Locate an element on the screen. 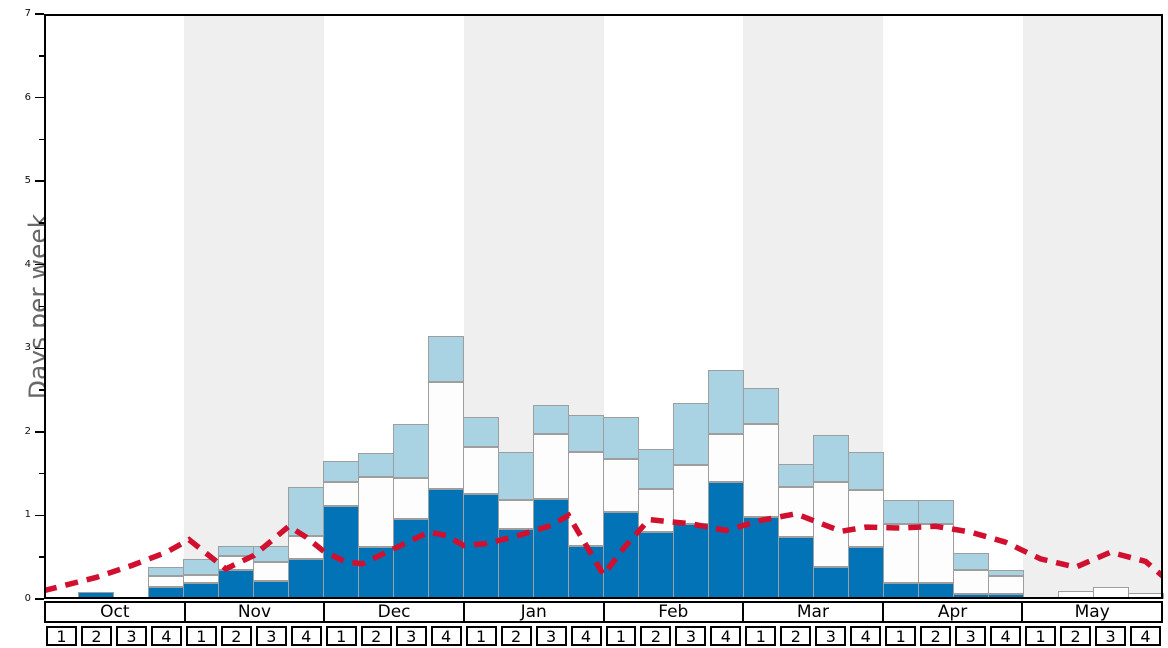 This screenshot has width=1168, height=648. y-tick-label: 6 is located at coordinates (27, 97).